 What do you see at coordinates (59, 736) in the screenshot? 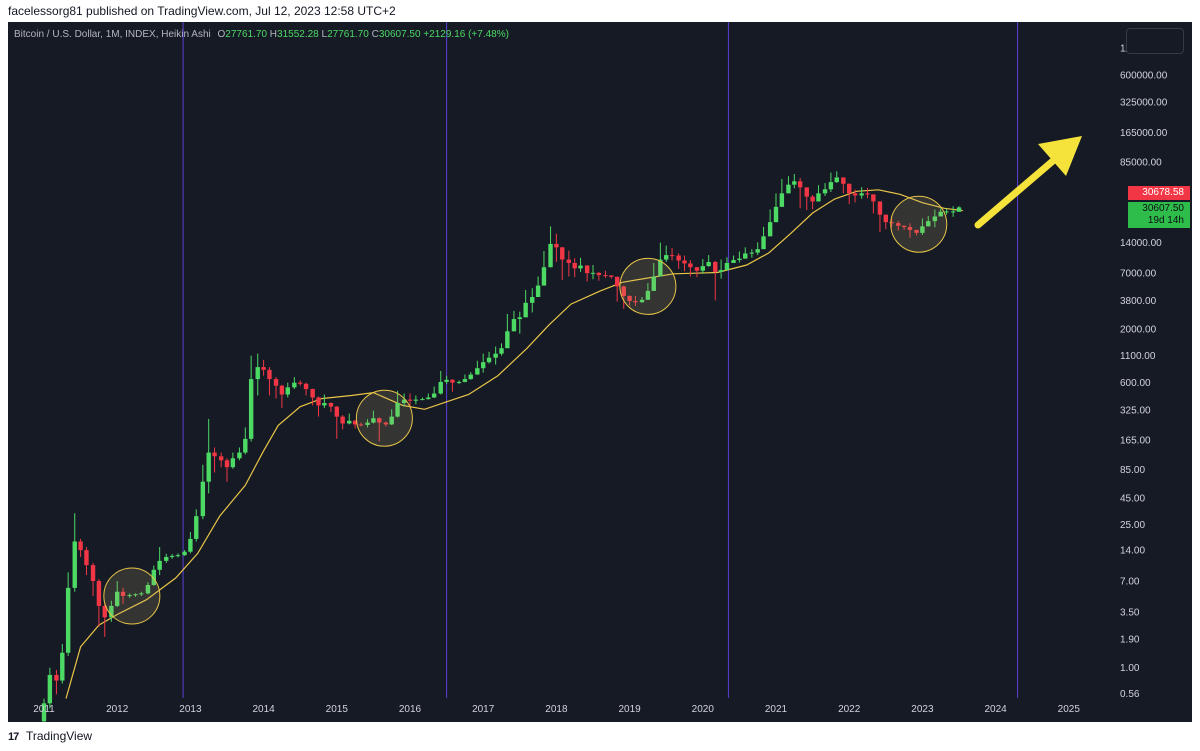
I see `tradingview-logo-text: TradingView` at bounding box center [59, 736].